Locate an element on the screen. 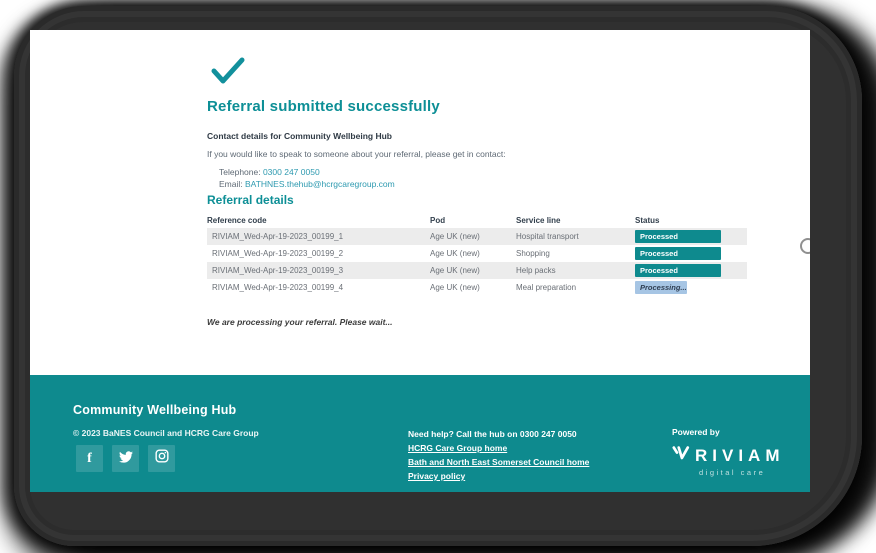 The height and width of the screenshot is (553, 876). cell-reference: RIVIAM_Wed-Apr-19-2023_00199_2 is located at coordinates (278, 253).